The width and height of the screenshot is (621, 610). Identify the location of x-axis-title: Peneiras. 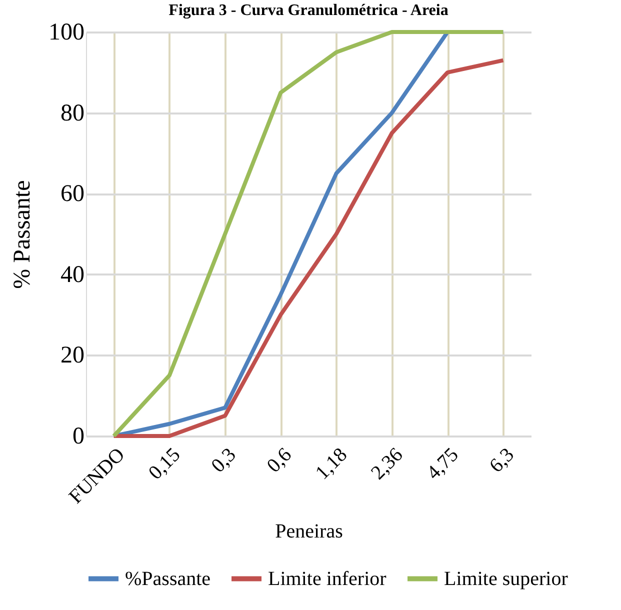
(309, 531).